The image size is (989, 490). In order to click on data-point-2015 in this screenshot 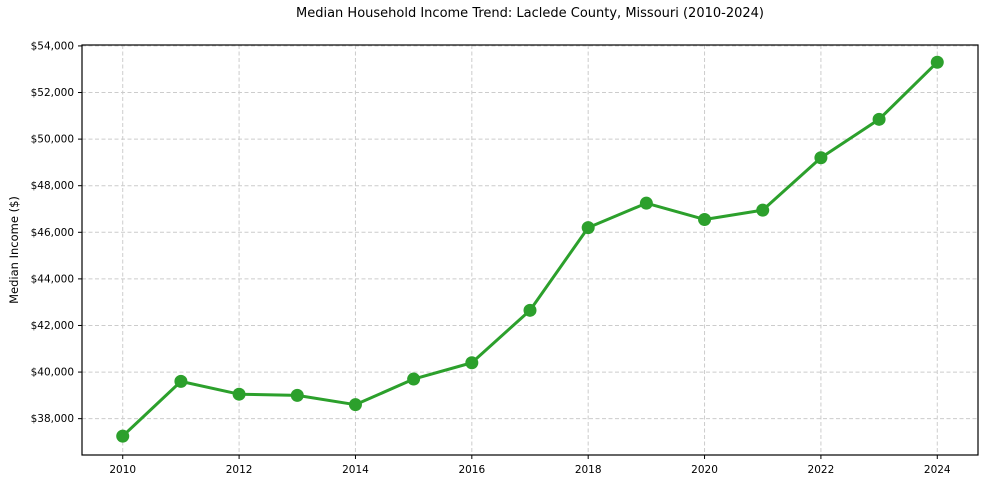, I will do `click(414, 379)`.